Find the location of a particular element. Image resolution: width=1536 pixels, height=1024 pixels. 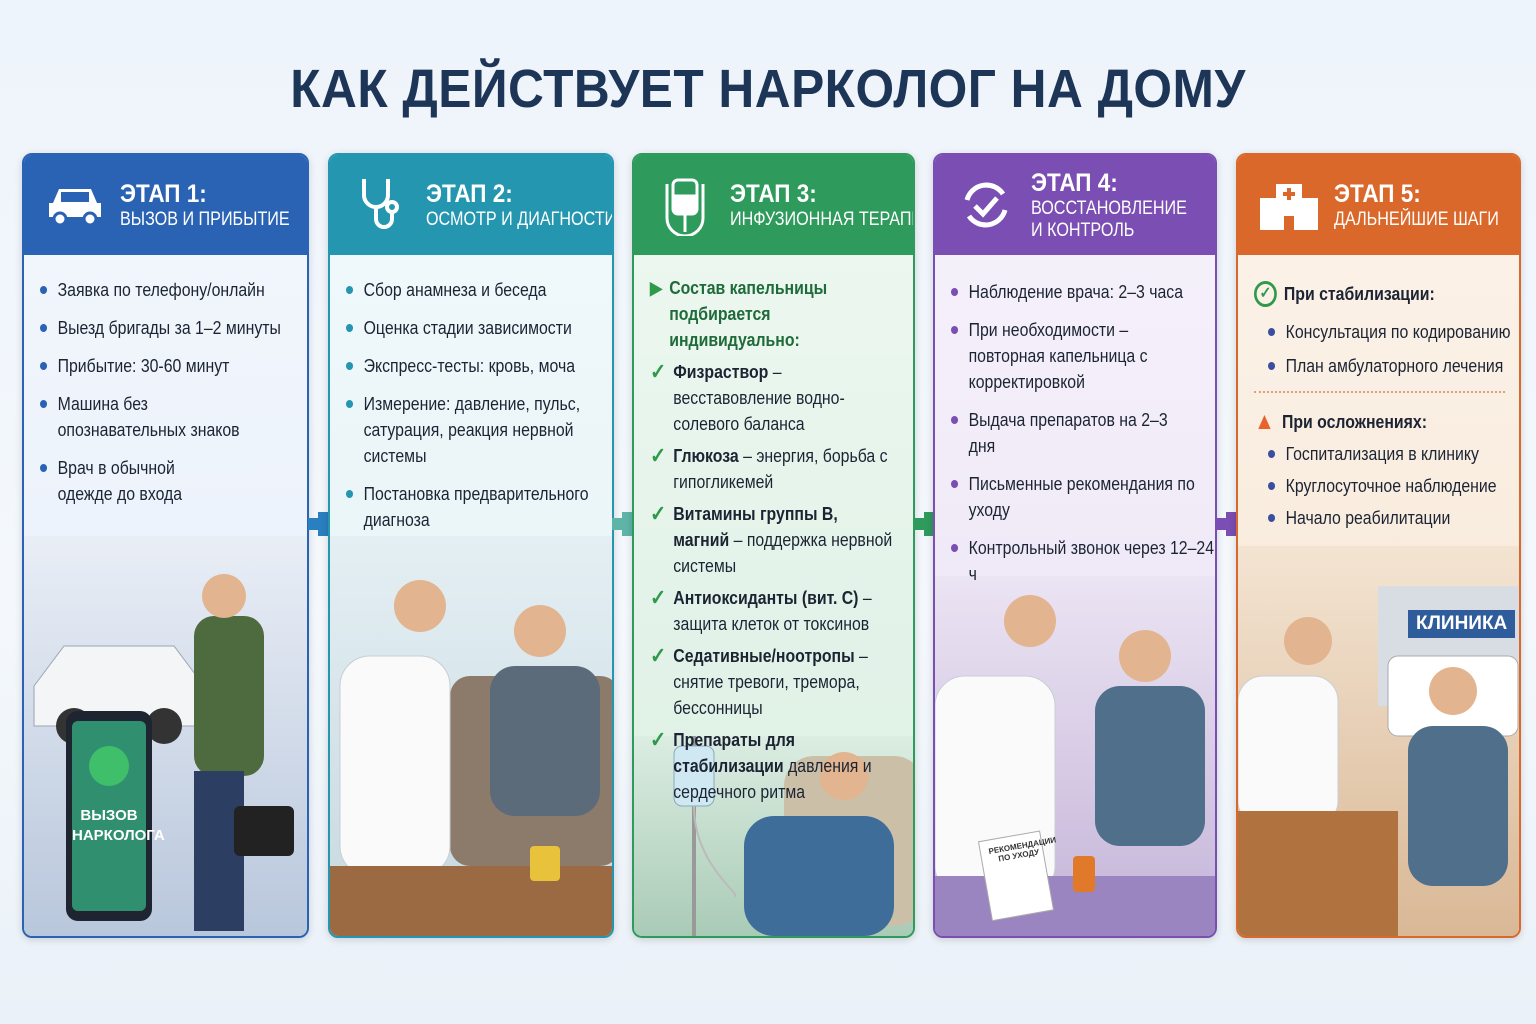

stage-1-header: ЭТАП 1: ВЫЗОВ И ПРИБЫТИЕ is located at coordinates (165, 205).